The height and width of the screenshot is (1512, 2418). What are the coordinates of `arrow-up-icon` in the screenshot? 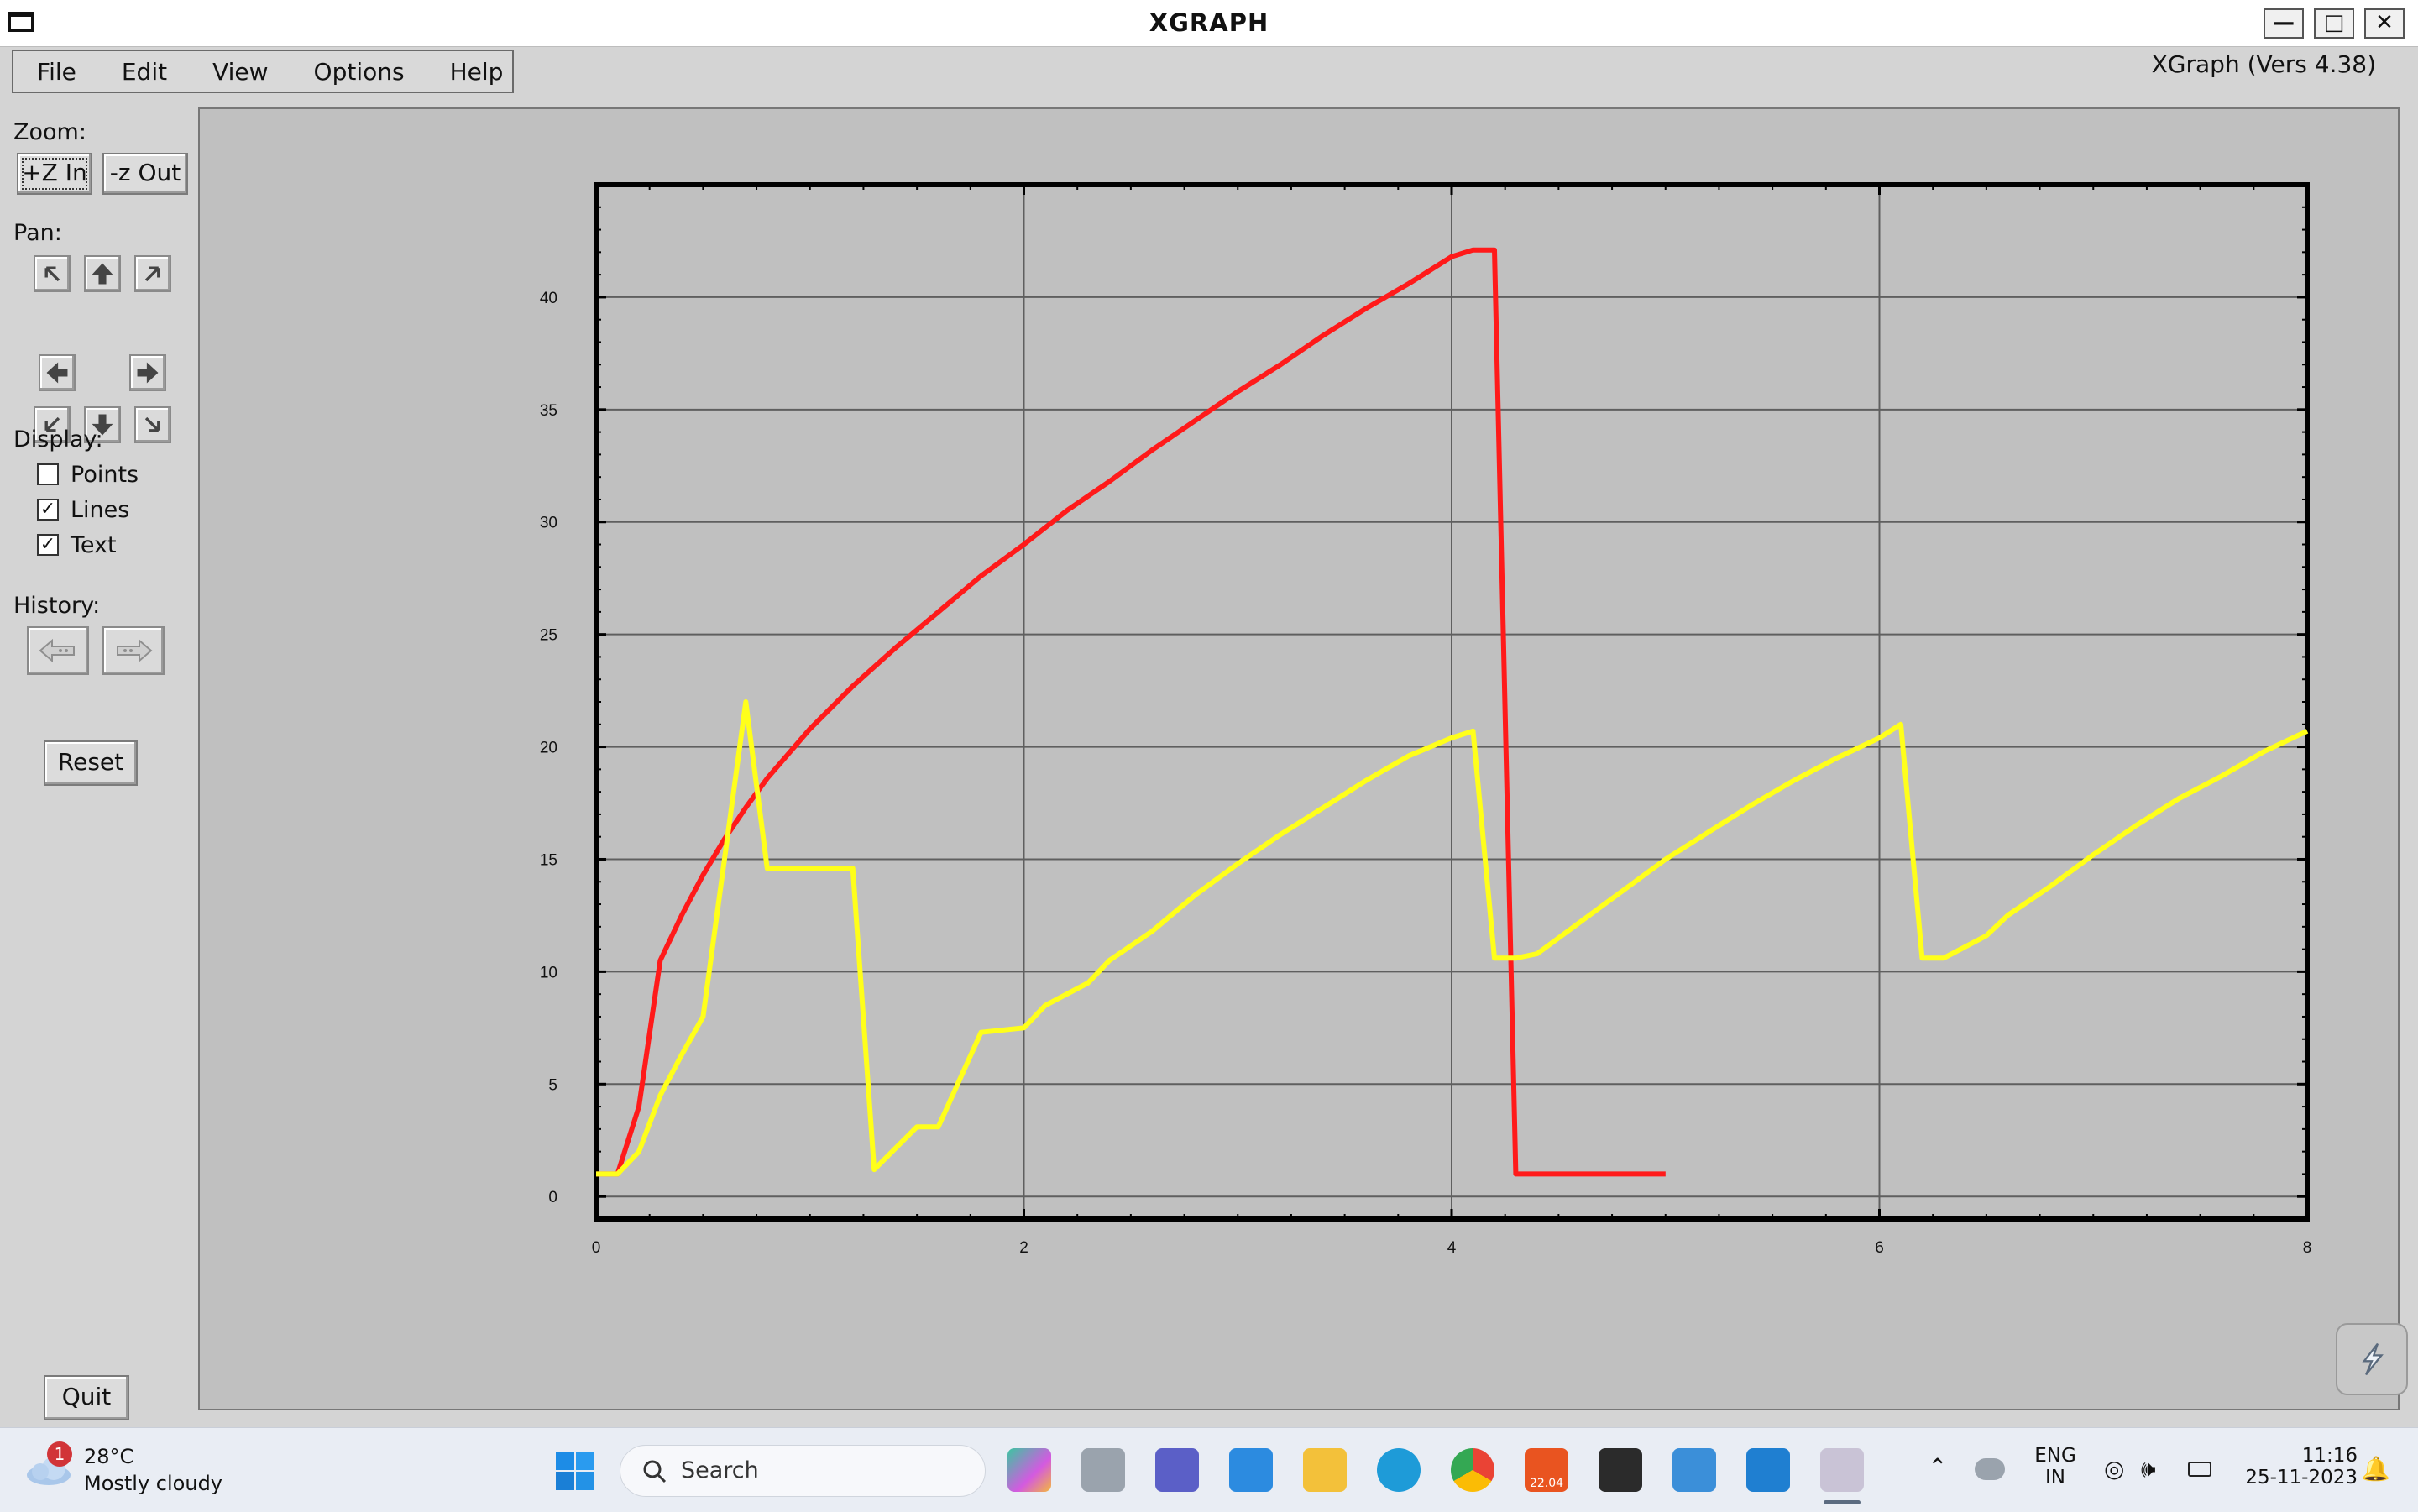 It's located at (102, 274).